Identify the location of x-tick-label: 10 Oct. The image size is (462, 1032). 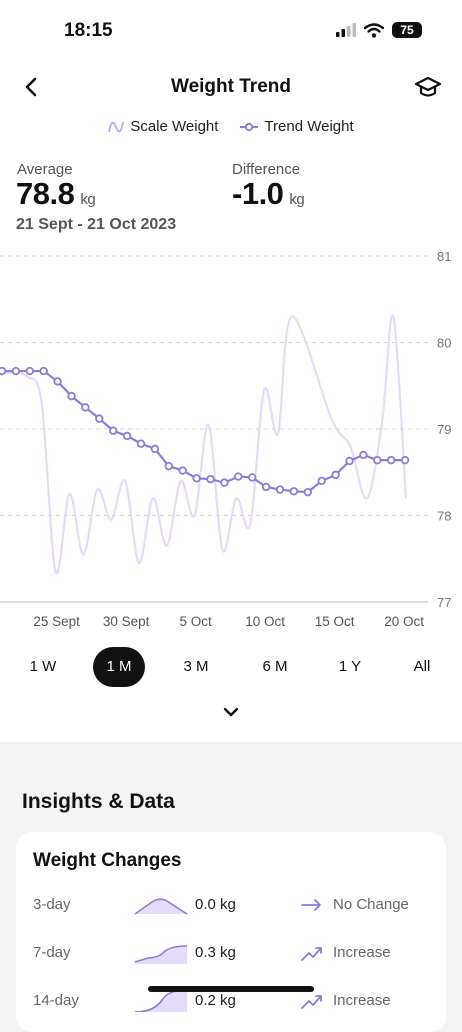
(265, 621).